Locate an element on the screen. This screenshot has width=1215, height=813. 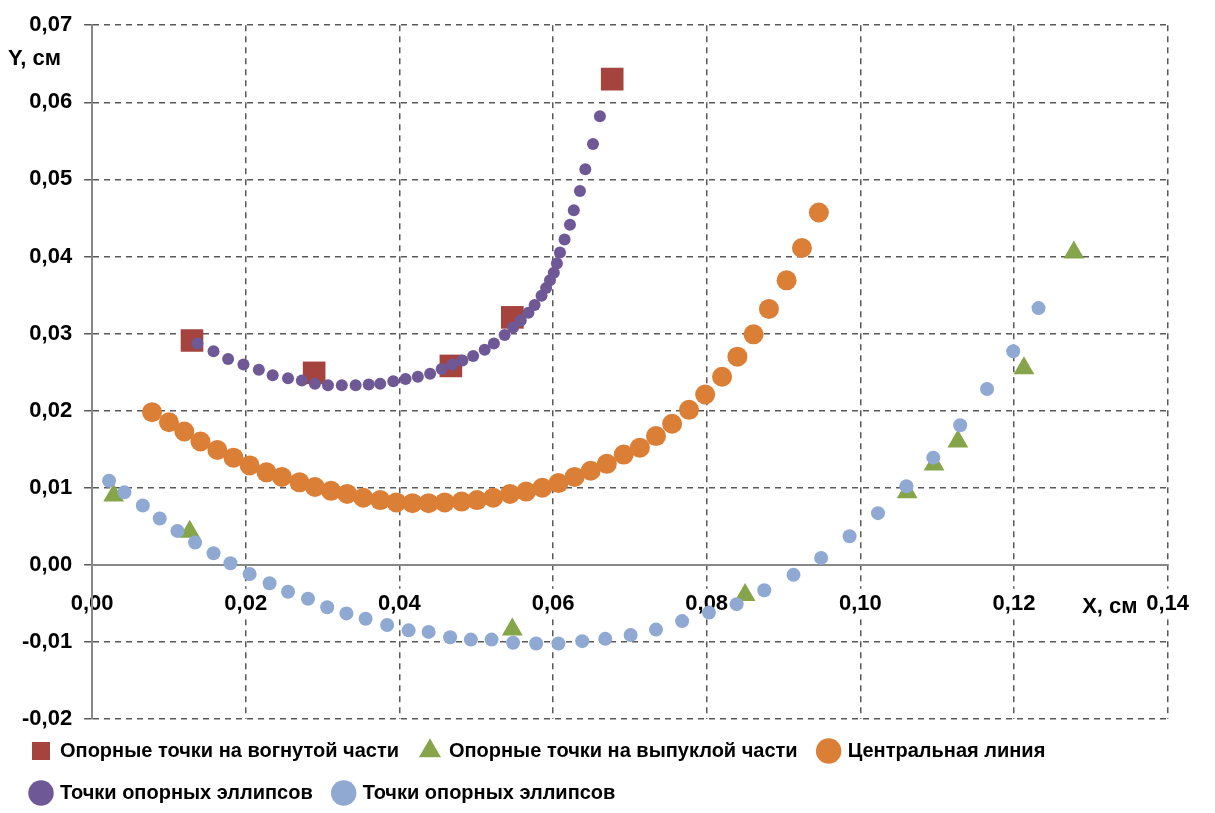
y-tick-label: 0,03 is located at coordinates (51, 332).